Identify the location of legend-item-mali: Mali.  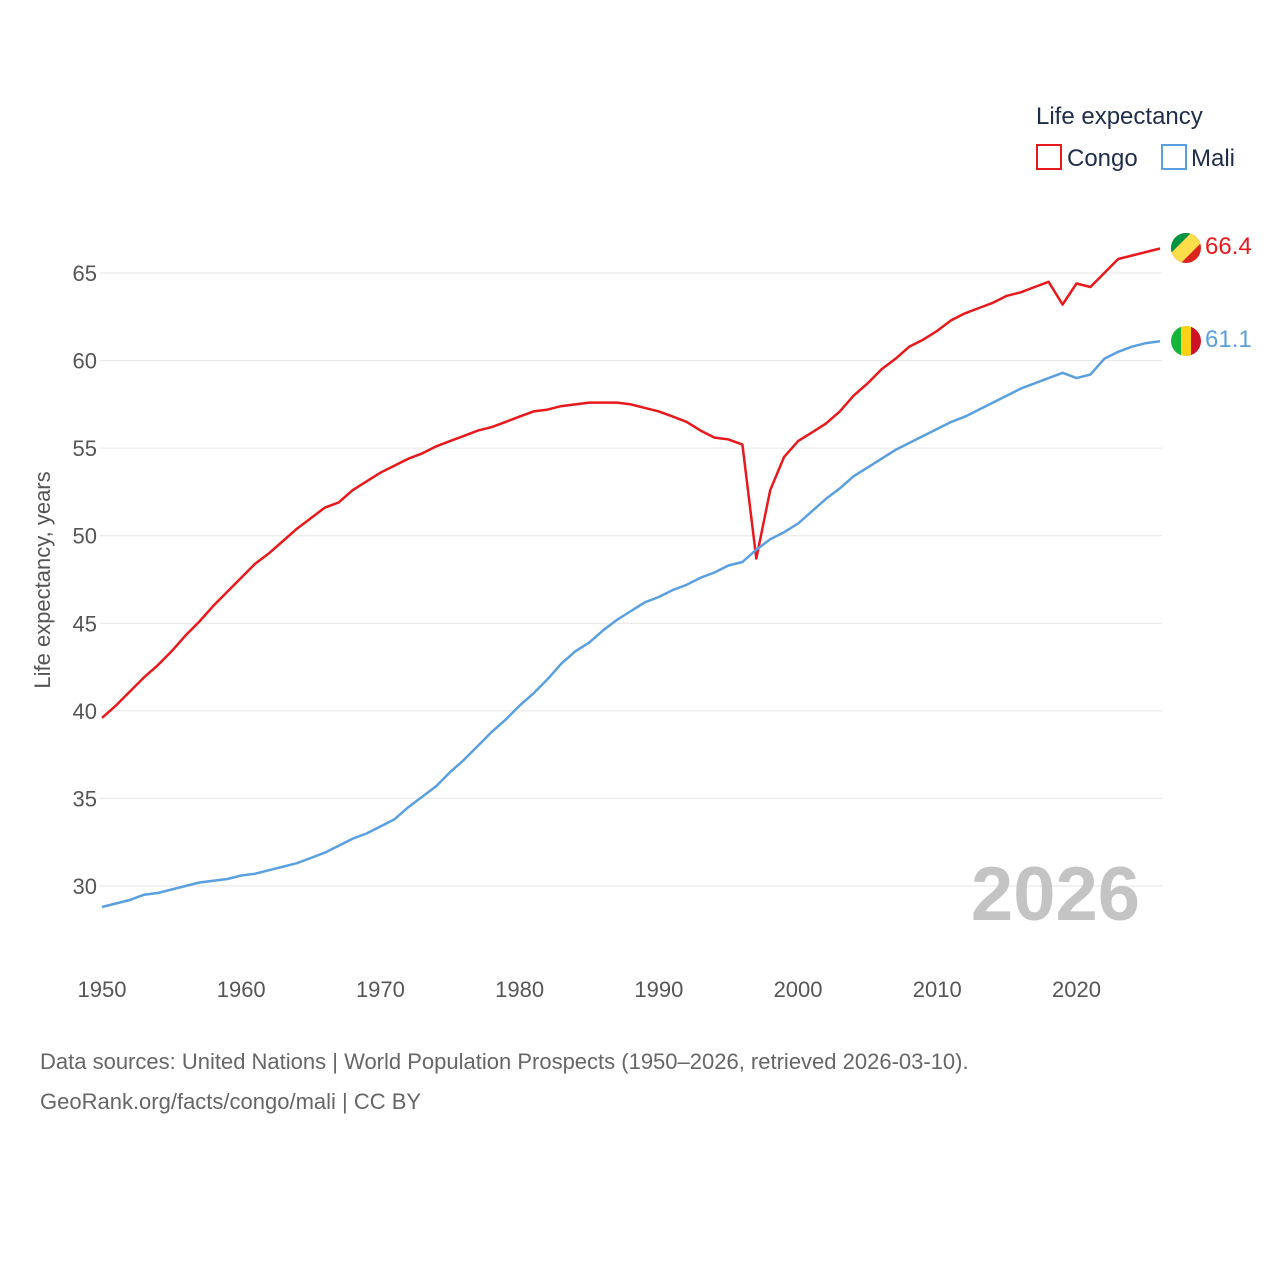
(1198, 158).